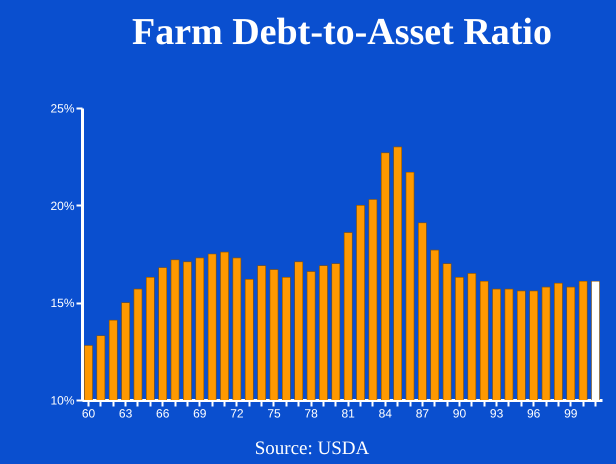  What do you see at coordinates (237, 413) in the screenshot?
I see `x-tick-label: 72` at bounding box center [237, 413].